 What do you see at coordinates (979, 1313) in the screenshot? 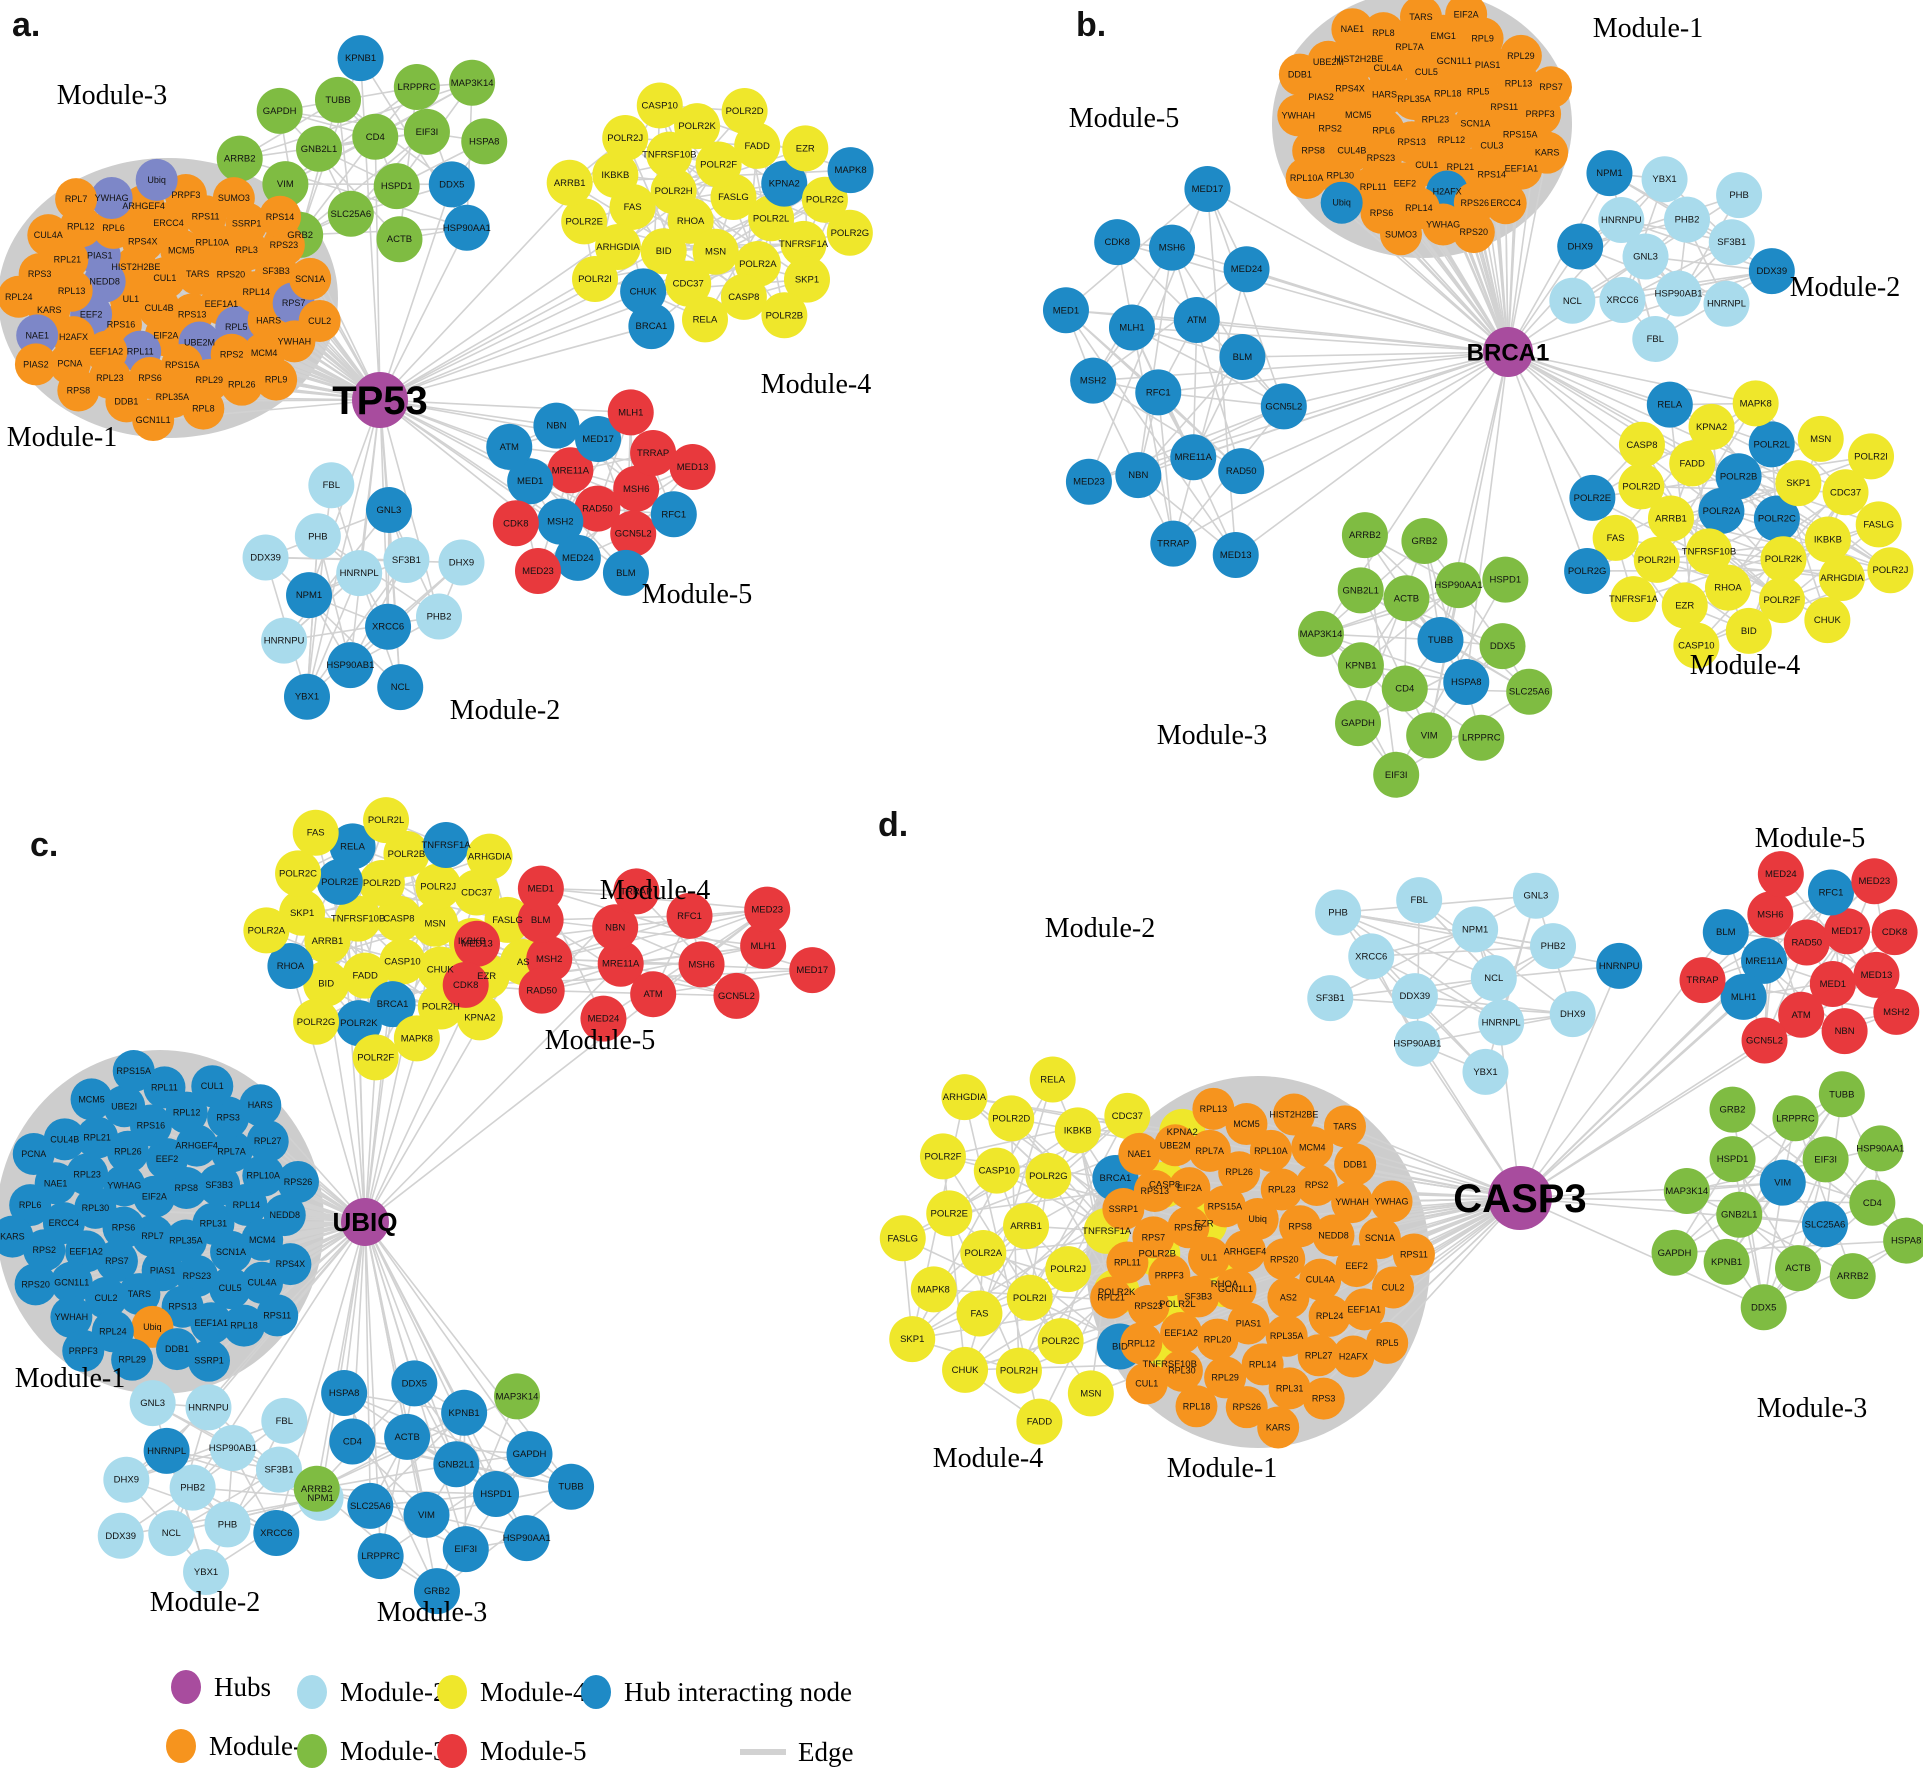
I see `node-FAS` at bounding box center [979, 1313].